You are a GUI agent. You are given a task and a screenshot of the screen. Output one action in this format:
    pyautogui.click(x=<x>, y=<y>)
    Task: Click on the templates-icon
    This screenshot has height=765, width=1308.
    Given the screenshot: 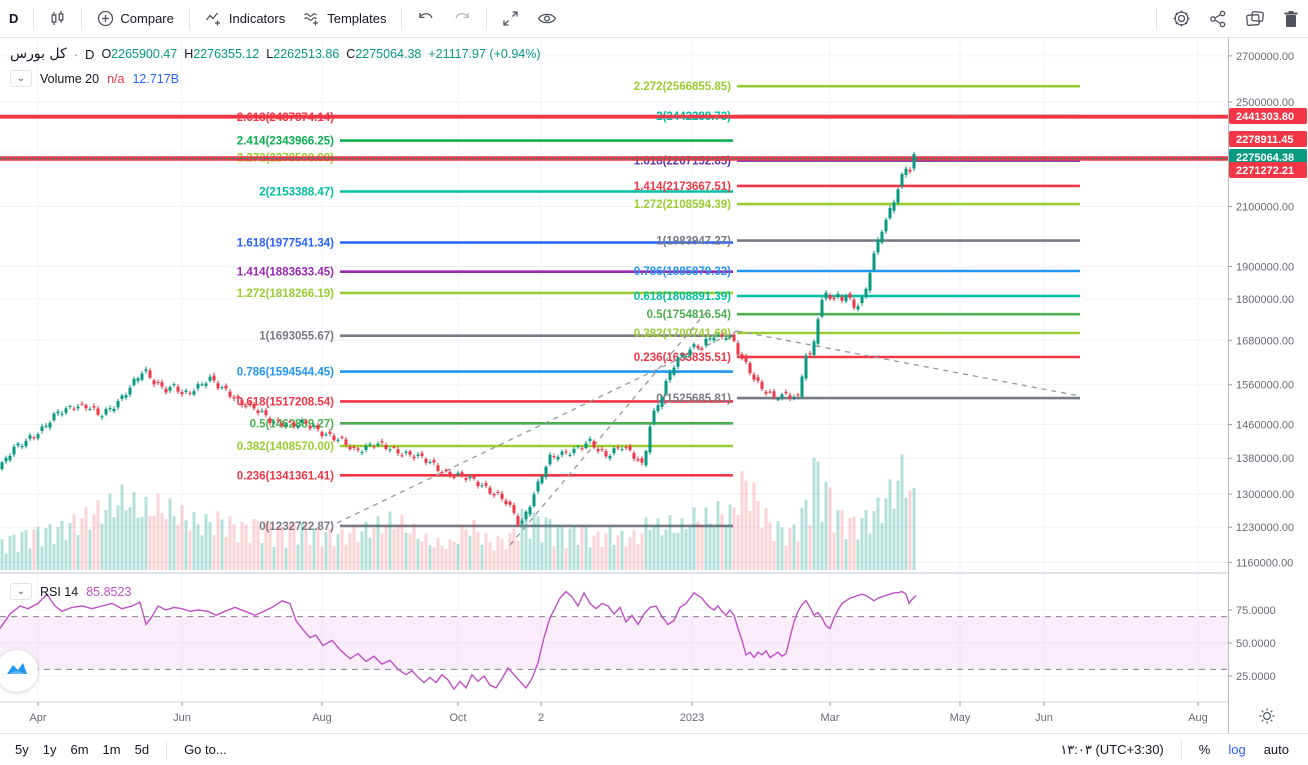 What is the action you would take?
    pyautogui.click(x=312, y=18)
    